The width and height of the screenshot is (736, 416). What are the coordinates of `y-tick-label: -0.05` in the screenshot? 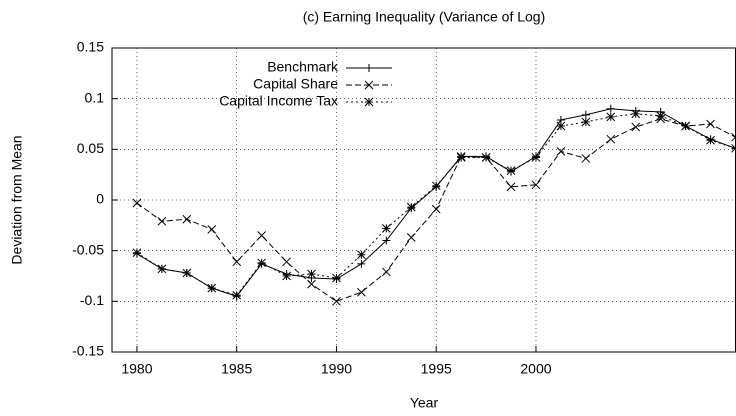 It's located at (88, 249).